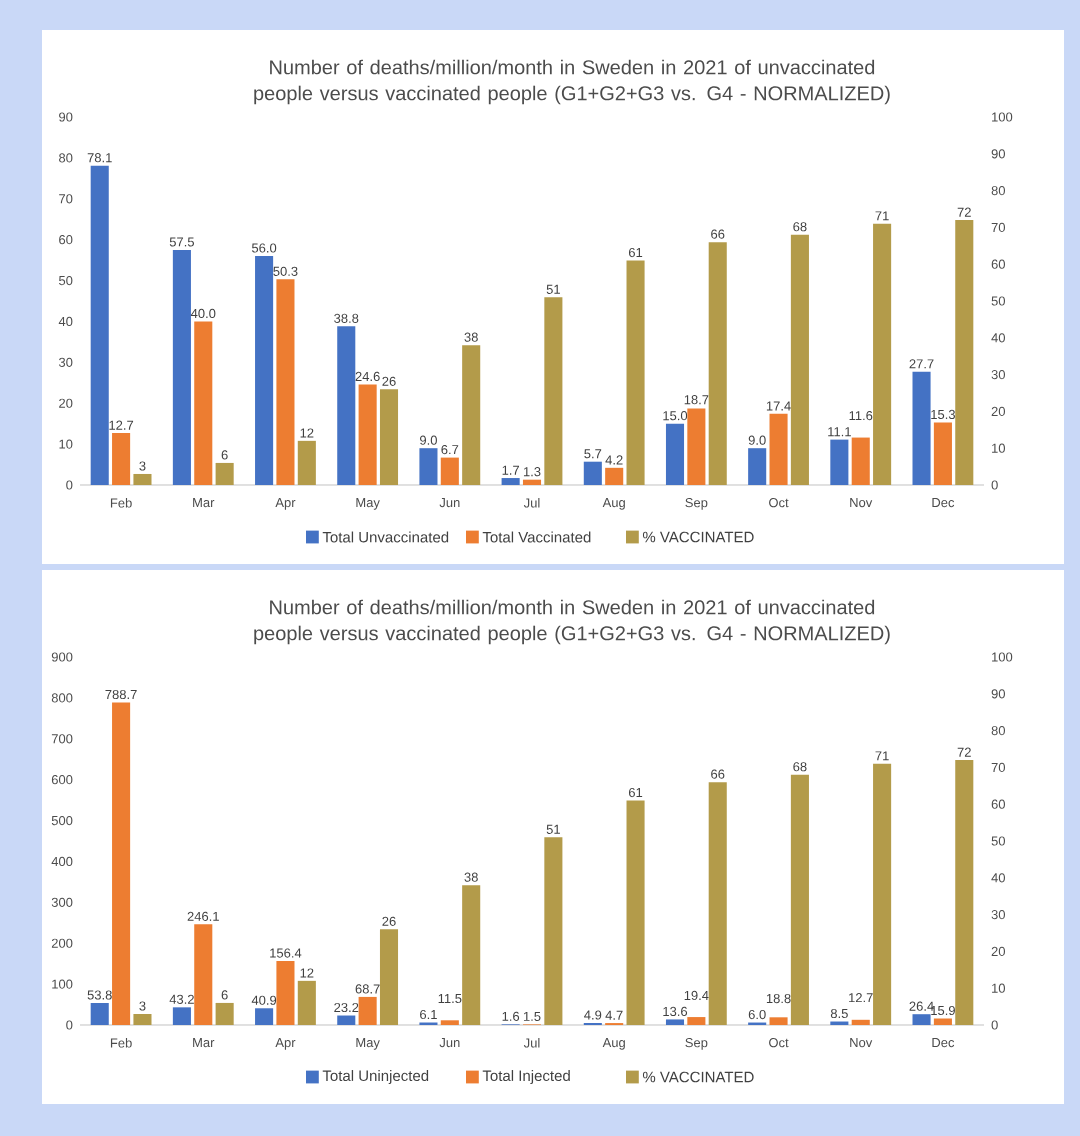 This screenshot has height=1136, width=1080. Describe the element at coordinates (286, 953) in the screenshot. I see `data-label: 156.4` at that location.